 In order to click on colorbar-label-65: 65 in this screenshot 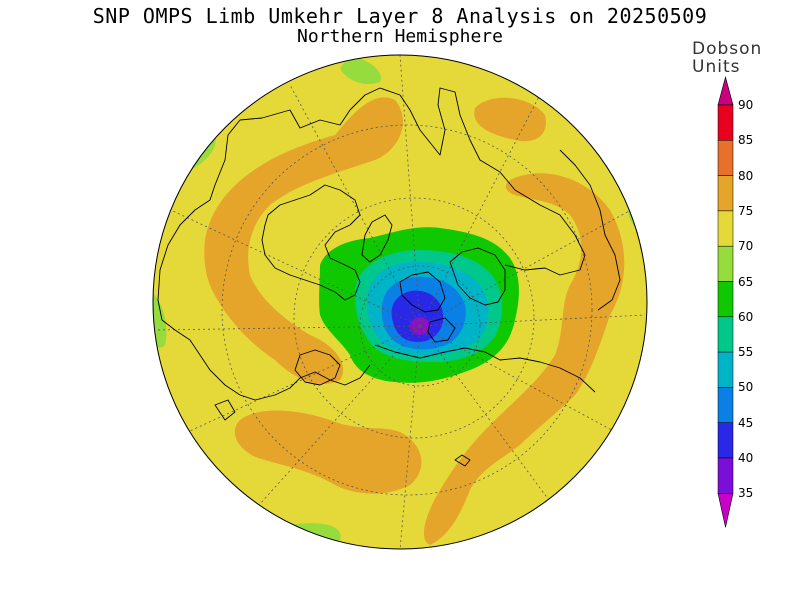, I will do `click(746, 281)`.